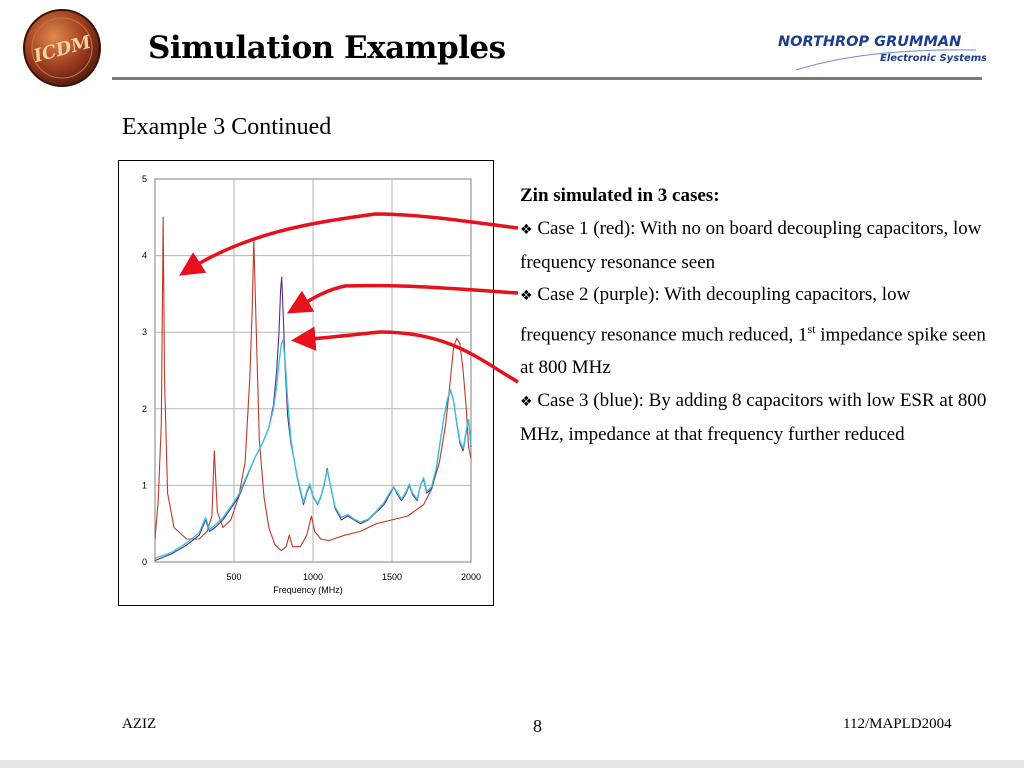 The height and width of the screenshot is (768, 1024). Describe the element at coordinates (512, 764) in the screenshot. I see `bottom-band` at that location.